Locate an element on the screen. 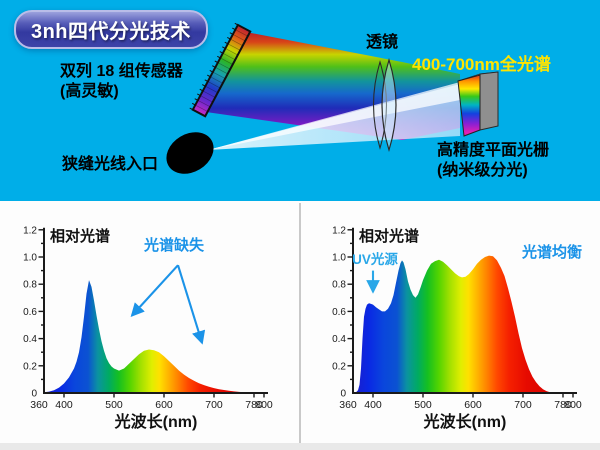 This screenshot has height=450, width=600. title-badge-text: 3nh四代分光技术 is located at coordinates (111, 32).